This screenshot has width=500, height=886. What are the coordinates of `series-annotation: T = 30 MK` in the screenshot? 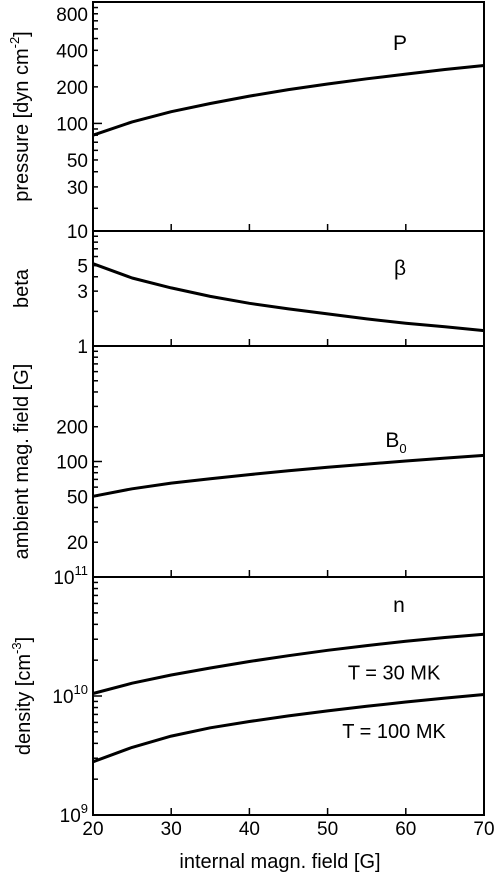 It's located at (394, 673).